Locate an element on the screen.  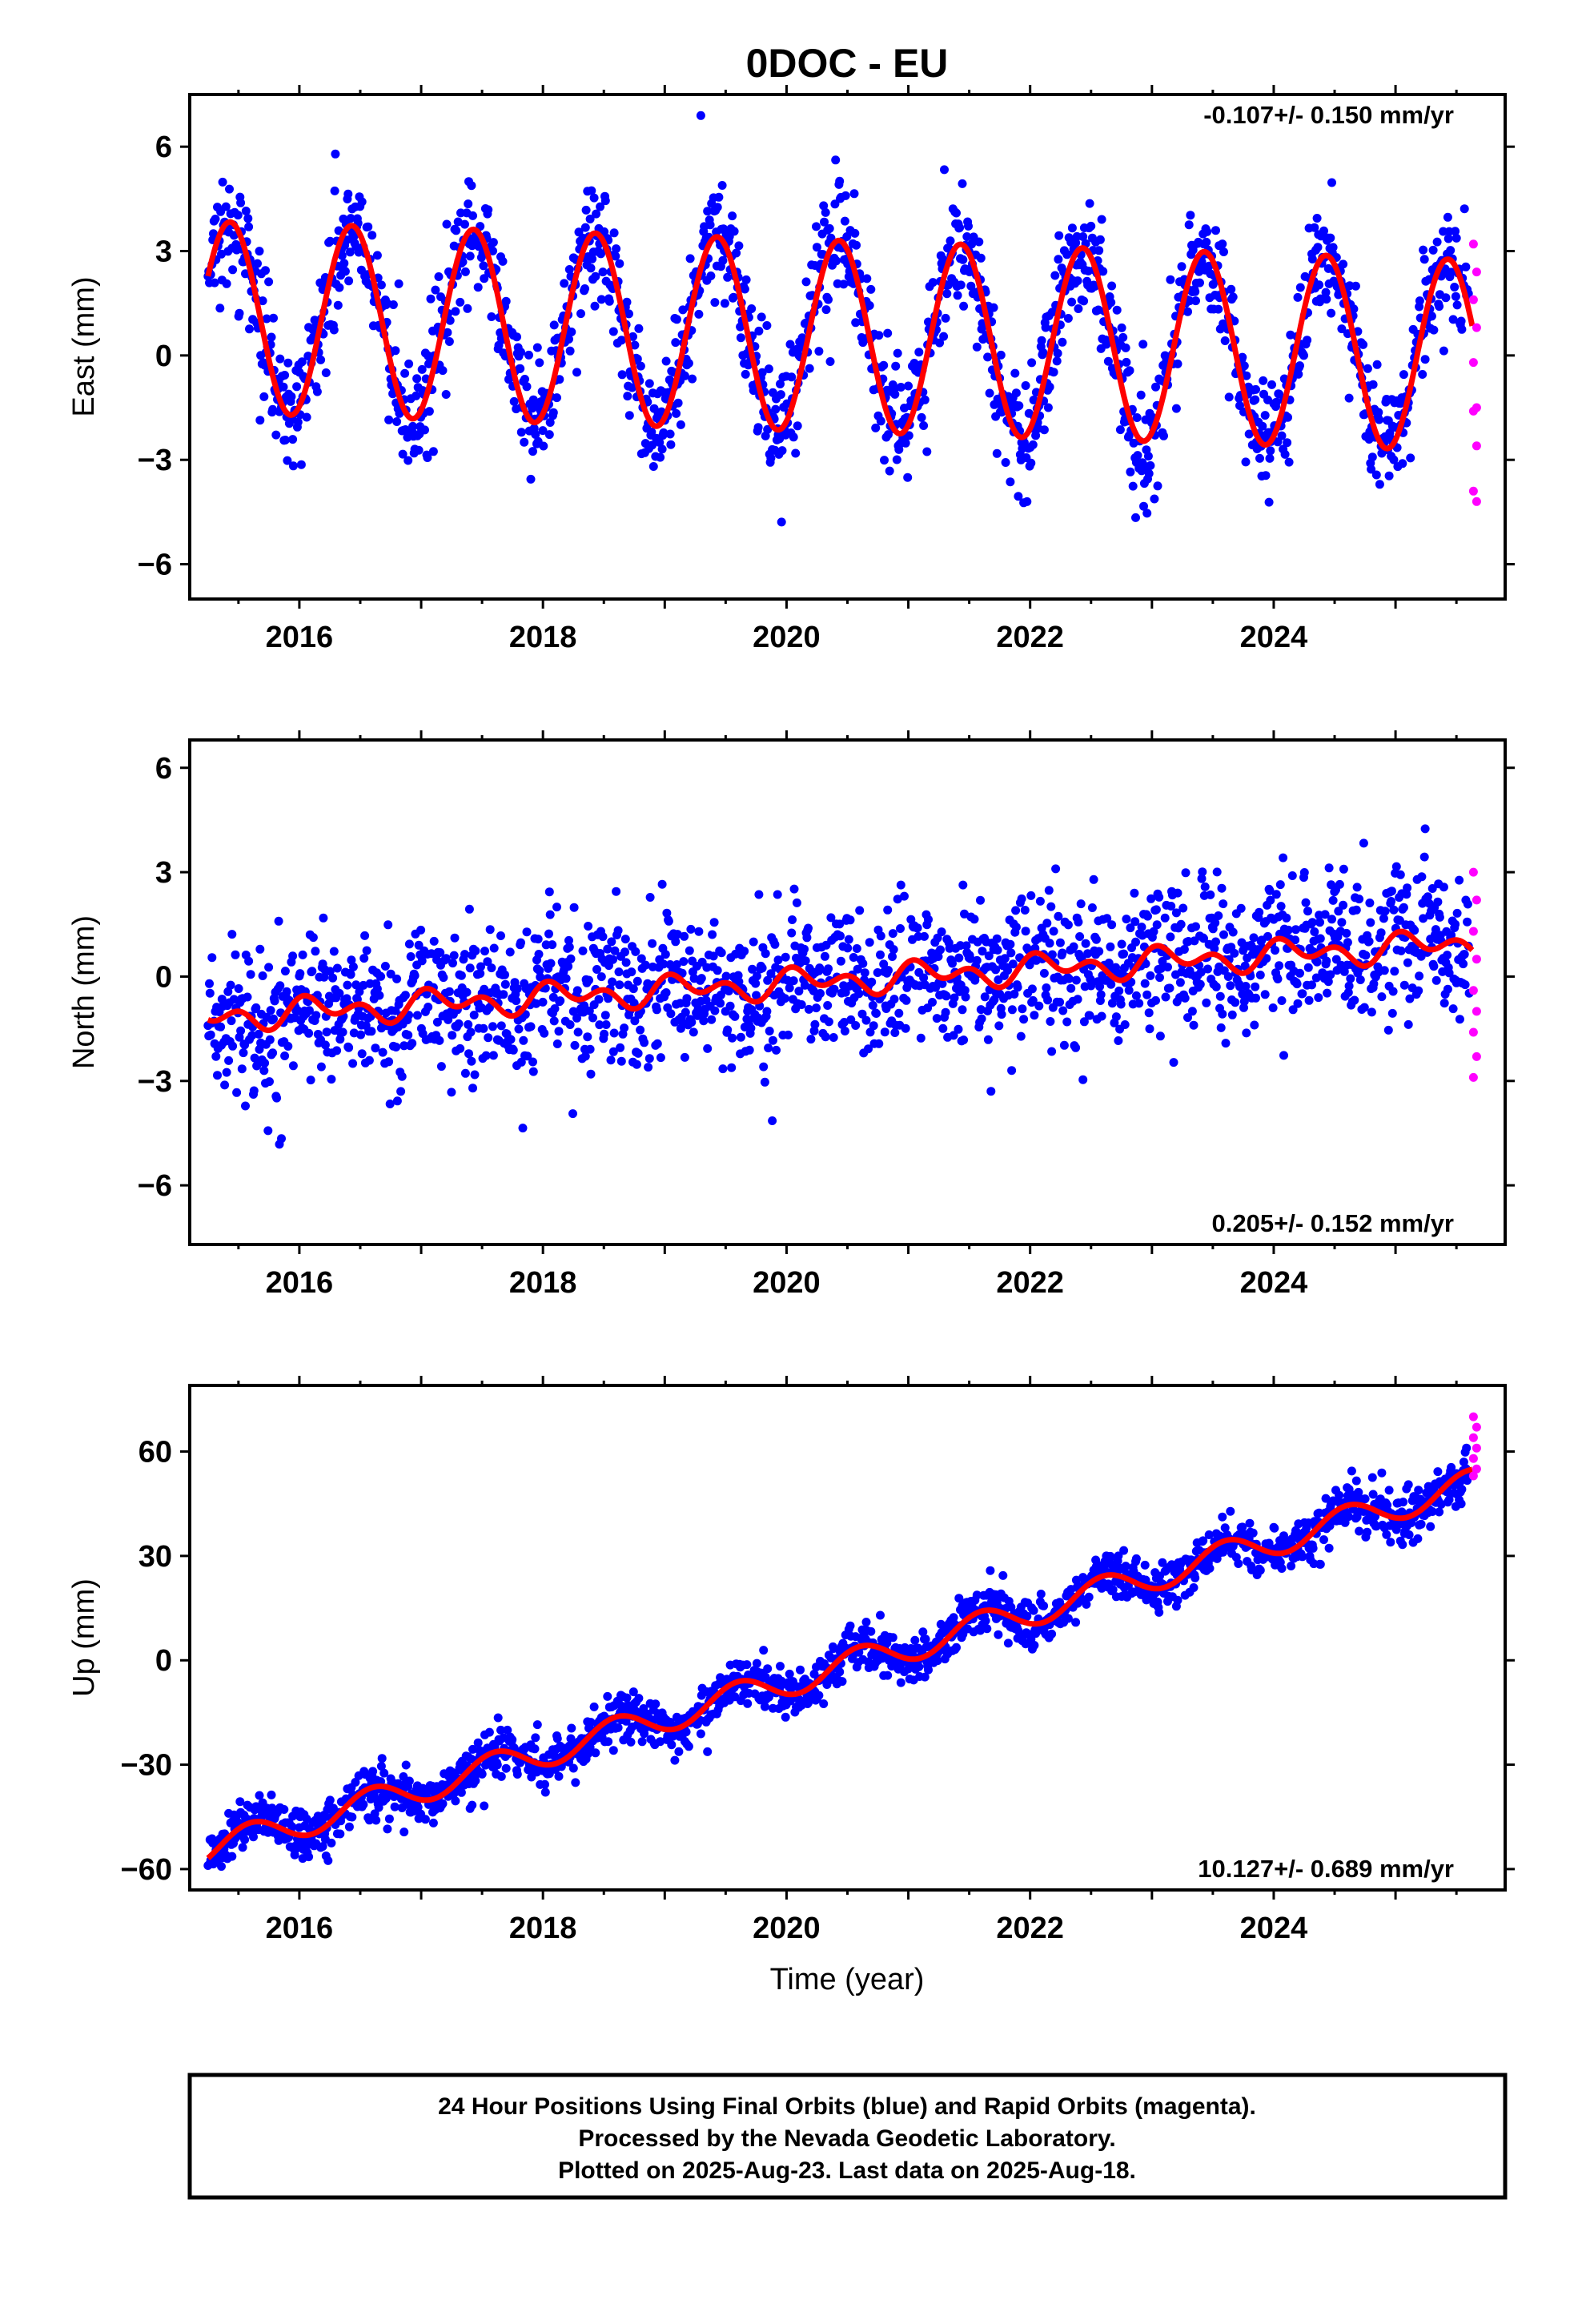
x-tick-label: 2016 is located at coordinates (300, 1283).